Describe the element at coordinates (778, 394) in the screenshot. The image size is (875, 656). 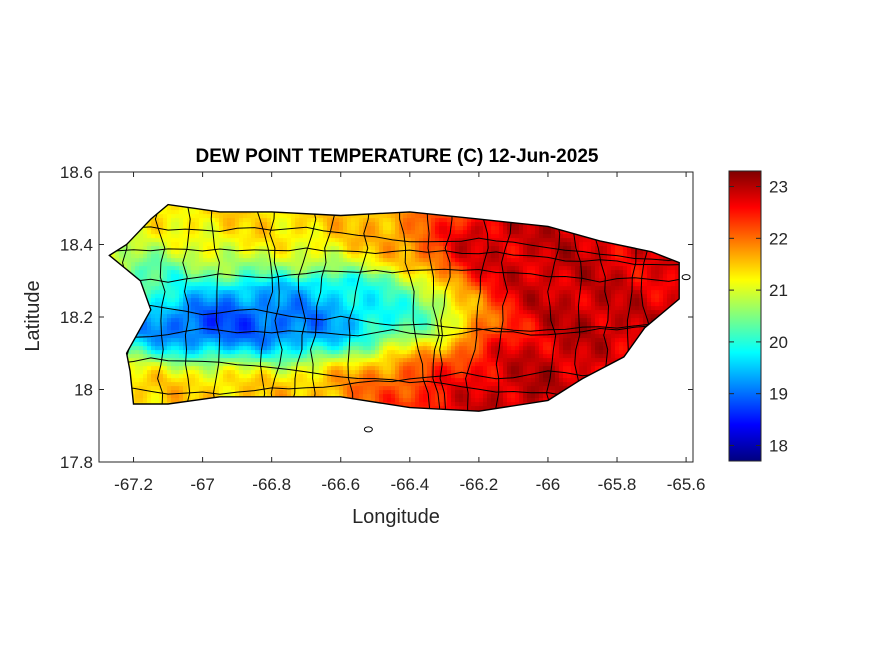
I see `colorbar-tick-label: 19` at that location.